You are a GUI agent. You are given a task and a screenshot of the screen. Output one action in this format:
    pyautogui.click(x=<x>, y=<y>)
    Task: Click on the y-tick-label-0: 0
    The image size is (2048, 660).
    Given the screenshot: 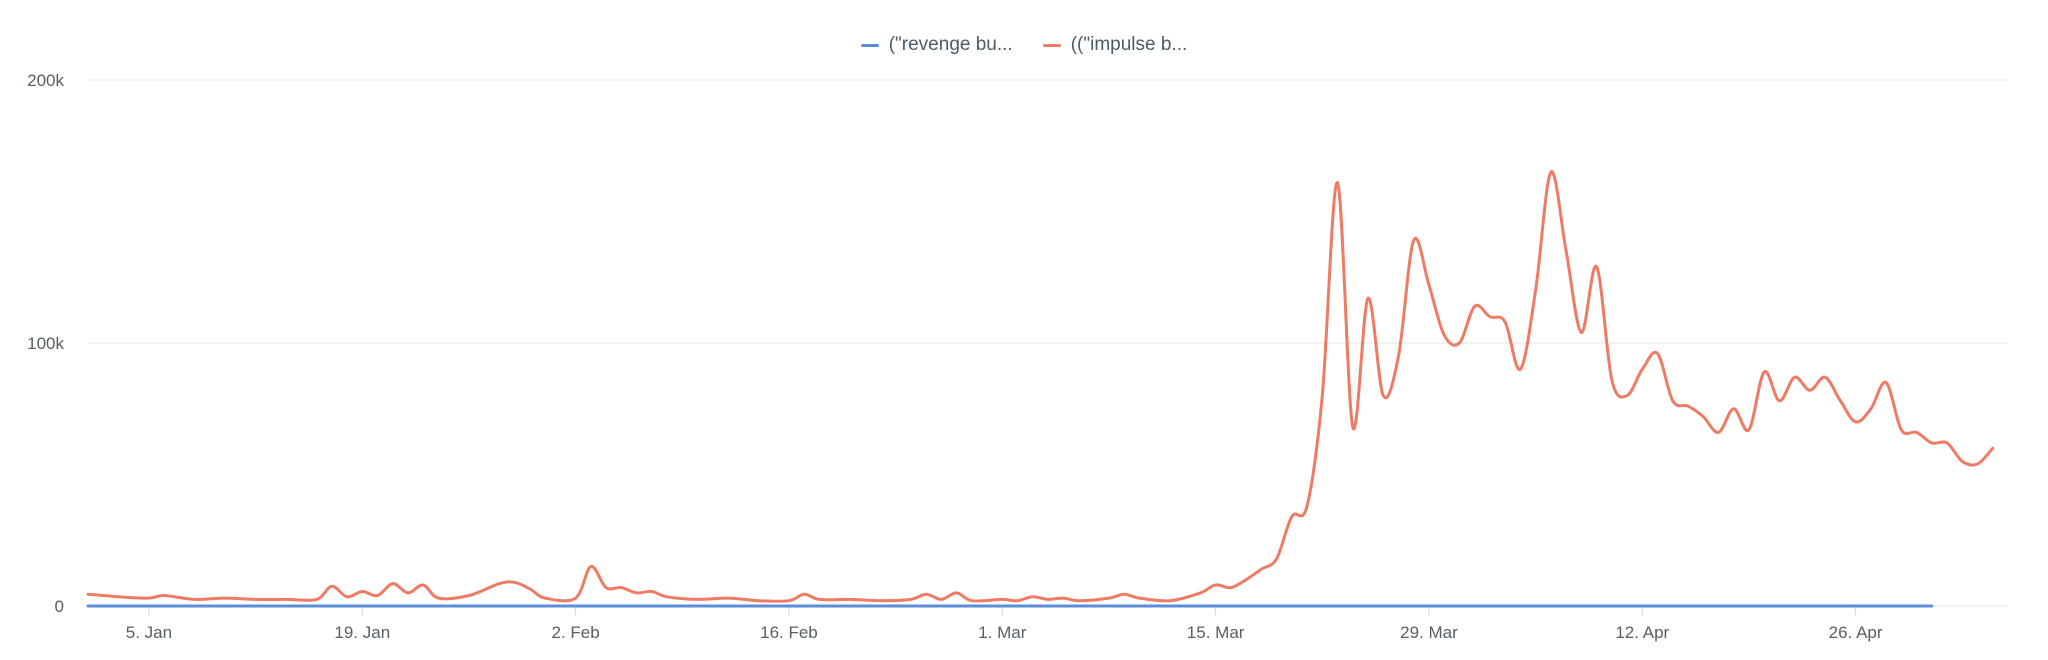 What is the action you would take?
    pyautogui.click(x=59, y=606)
    